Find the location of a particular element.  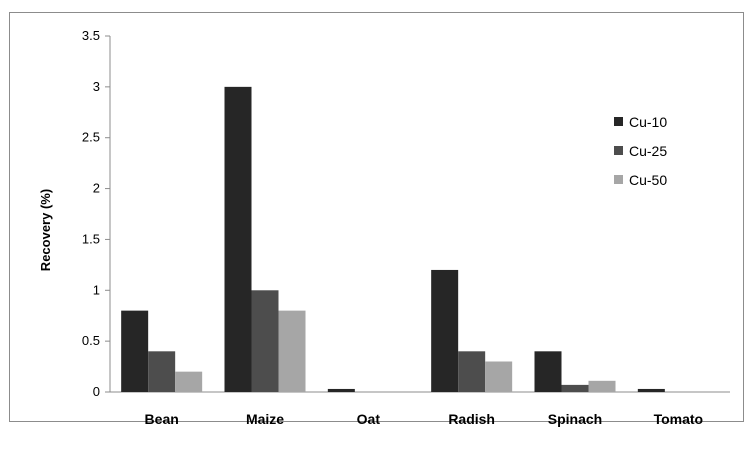

x-category-label: Tomato is located at coordinates (679, 419).